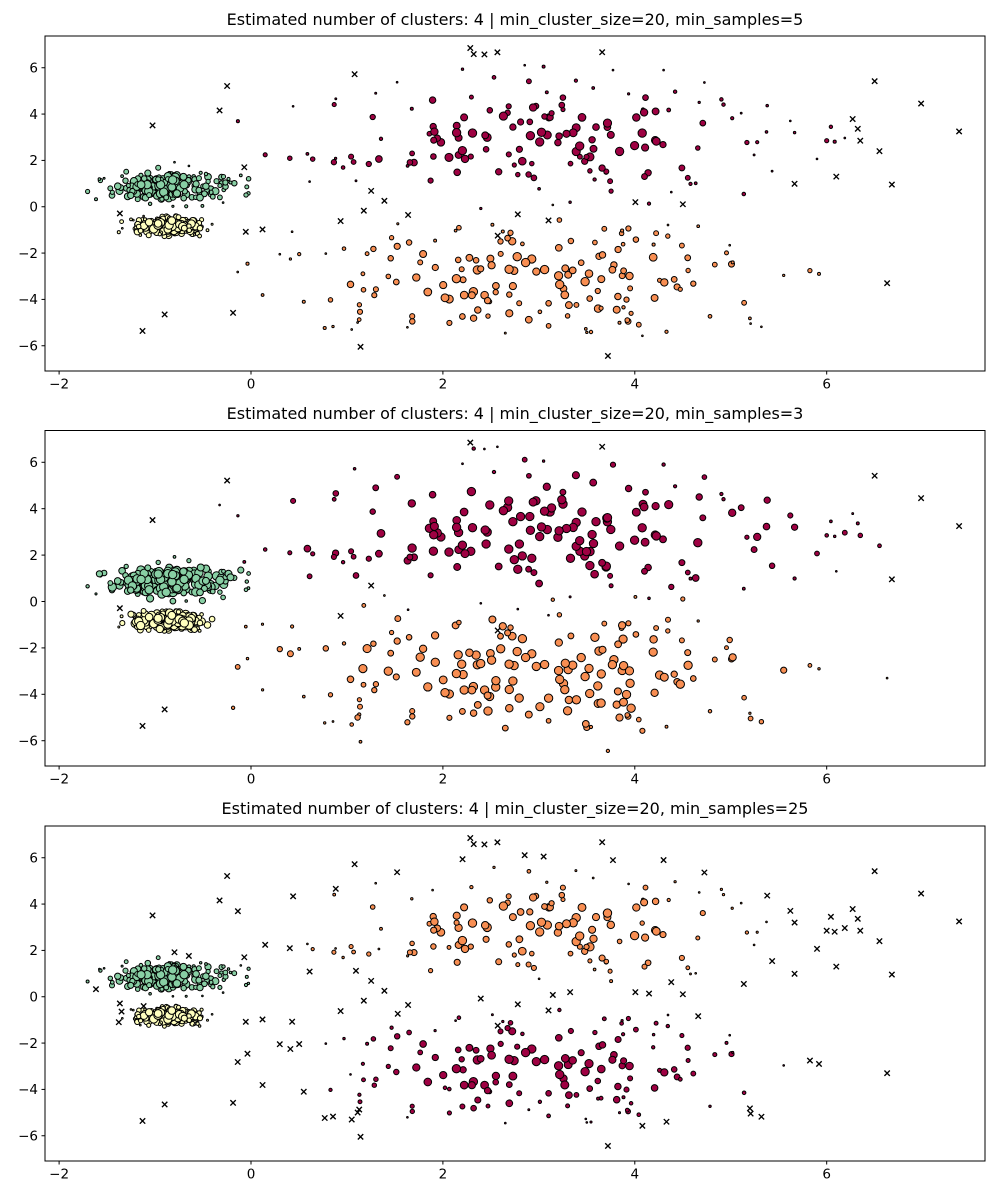 The width and height of the screenshot is (1000, 1200). What do you see at coordinates (634, 1175) in the screenshot?
I see `x-tick-label: 4` at bounding box center [634, 1175].